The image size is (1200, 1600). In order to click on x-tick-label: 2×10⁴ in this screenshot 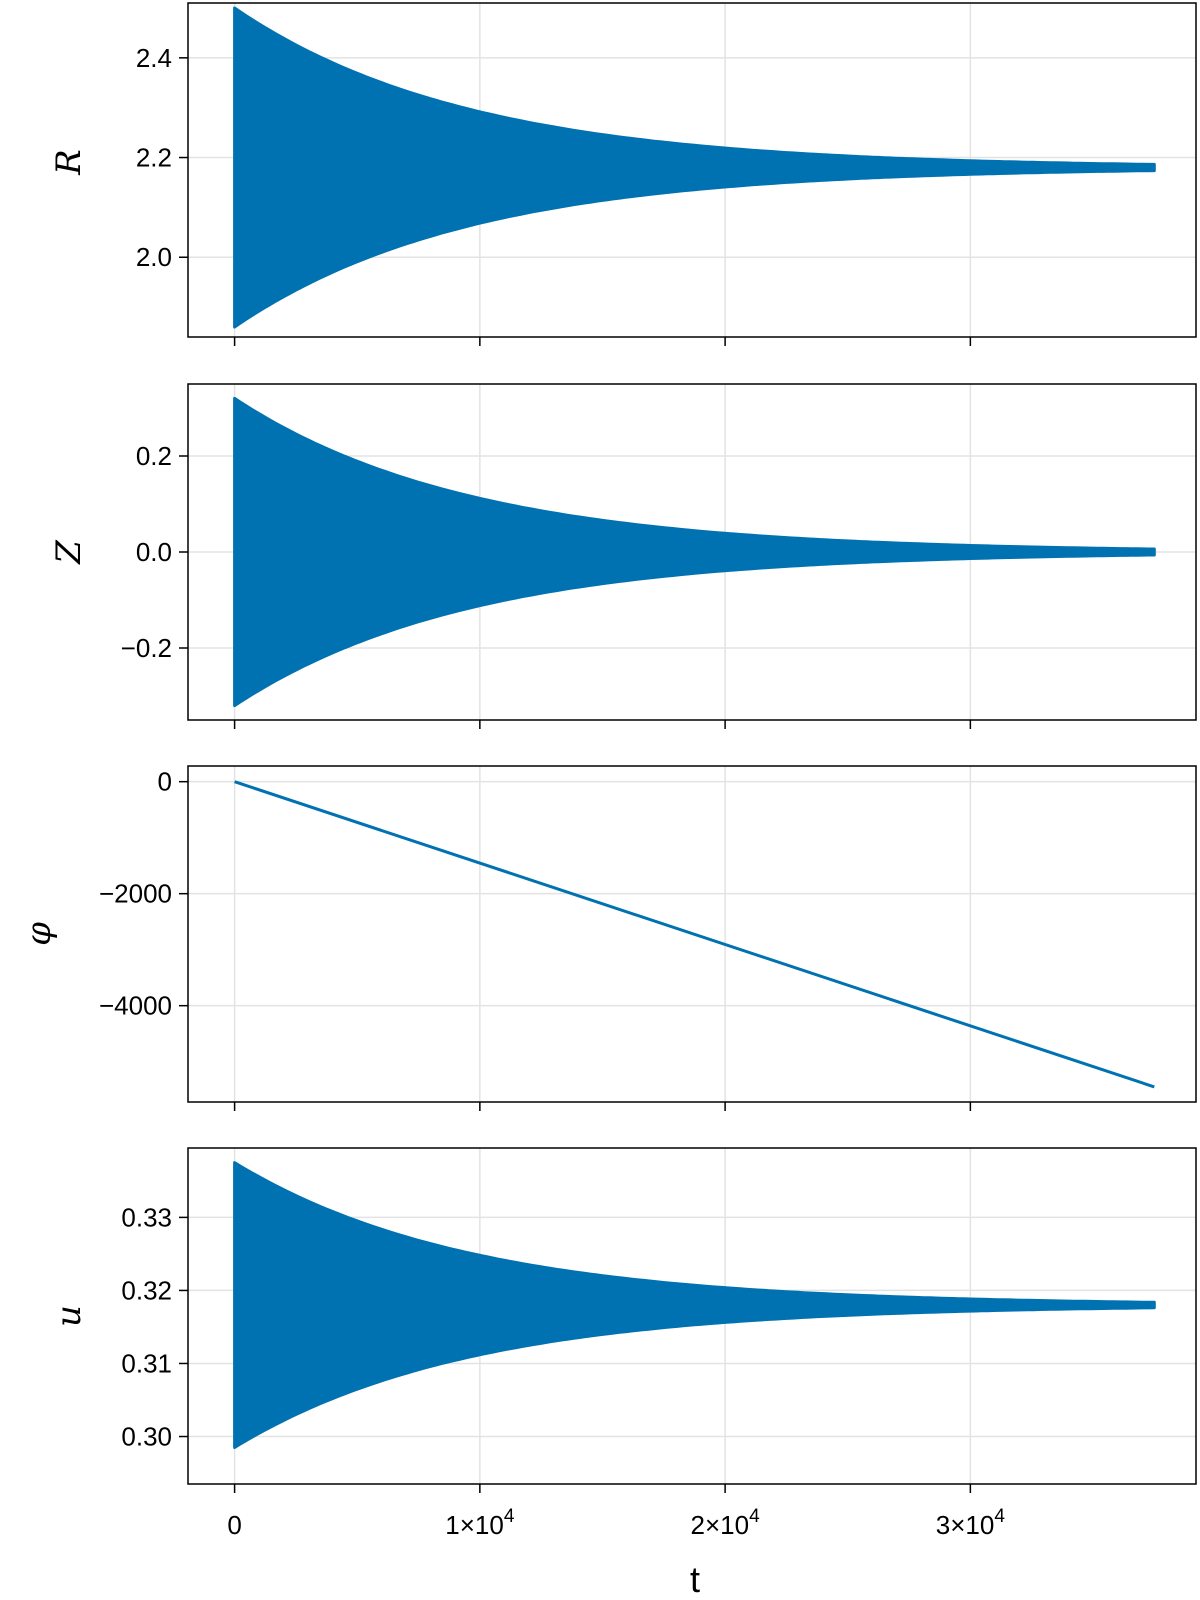, I will do `click(726, 1523)`.